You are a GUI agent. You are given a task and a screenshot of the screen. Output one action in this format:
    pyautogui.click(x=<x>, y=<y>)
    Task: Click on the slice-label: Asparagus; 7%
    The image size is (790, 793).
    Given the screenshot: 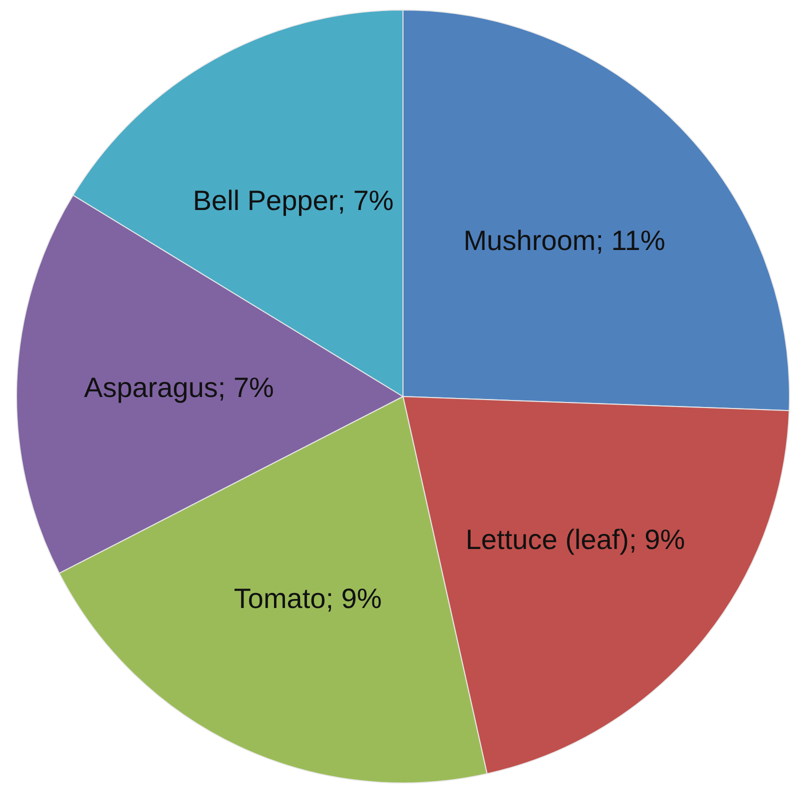 What is the action you would take?
    pyautogui.click(x=179, y=388)
    